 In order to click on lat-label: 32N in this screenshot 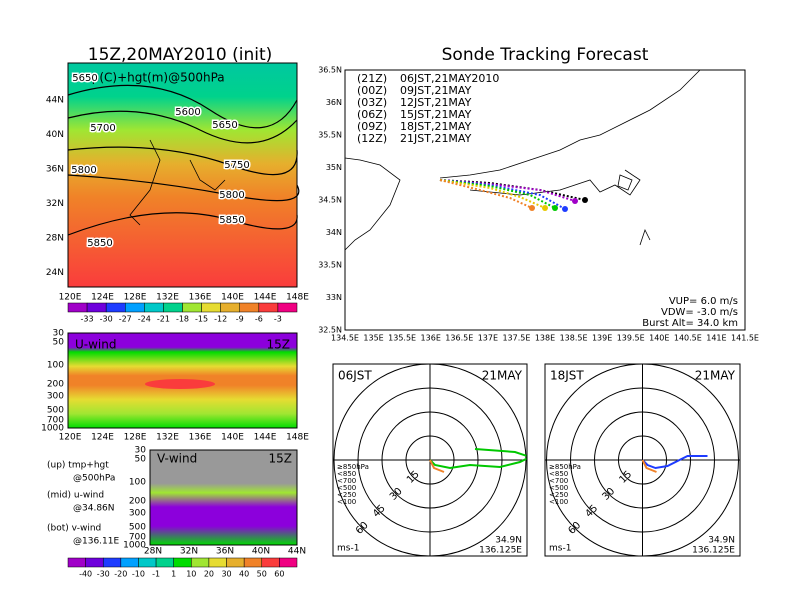, I will do `click(189, 552)`.